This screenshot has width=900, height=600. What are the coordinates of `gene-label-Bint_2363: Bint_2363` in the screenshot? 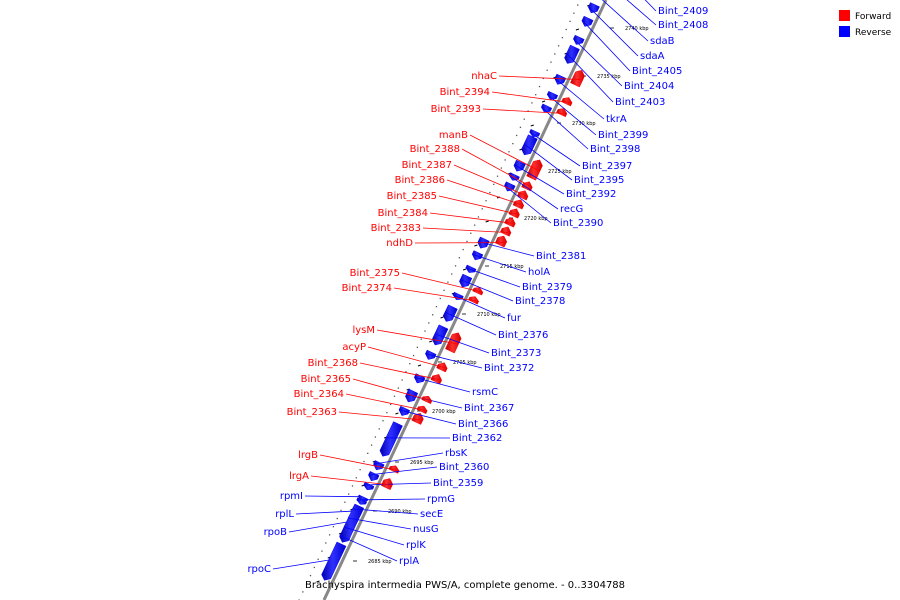 It's located at (312, 412).